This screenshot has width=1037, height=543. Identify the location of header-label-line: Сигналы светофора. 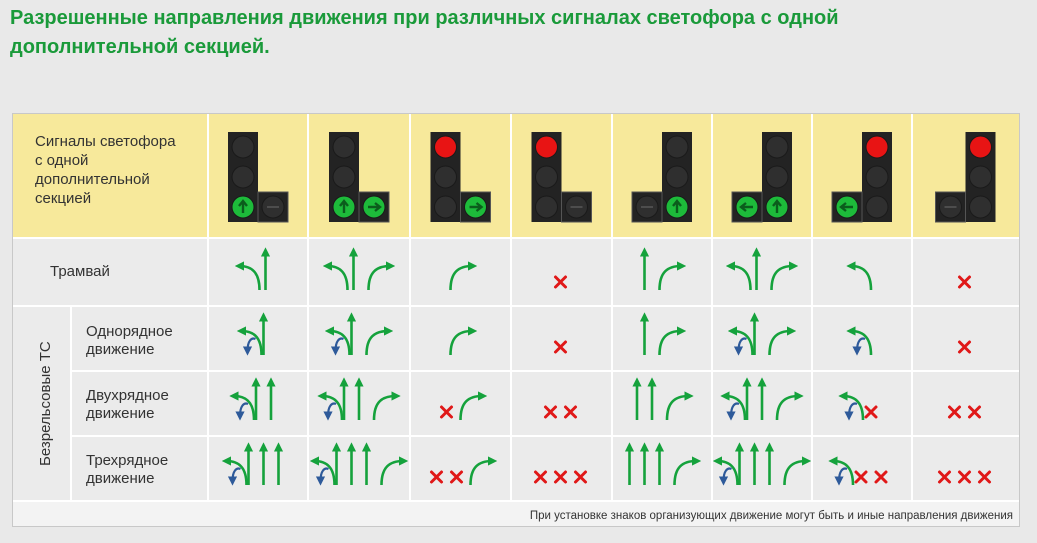
(105, 141).